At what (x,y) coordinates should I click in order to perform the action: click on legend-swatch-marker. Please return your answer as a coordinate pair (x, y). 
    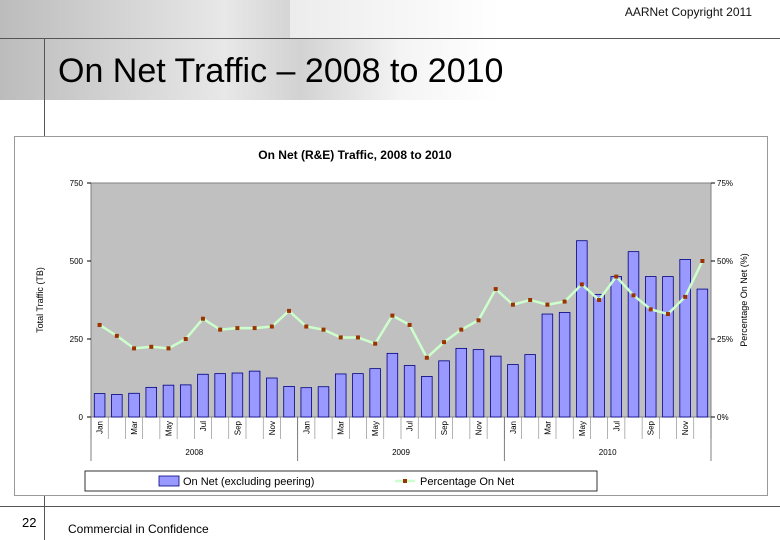
    Looking at the image, I should click on (405, 481).